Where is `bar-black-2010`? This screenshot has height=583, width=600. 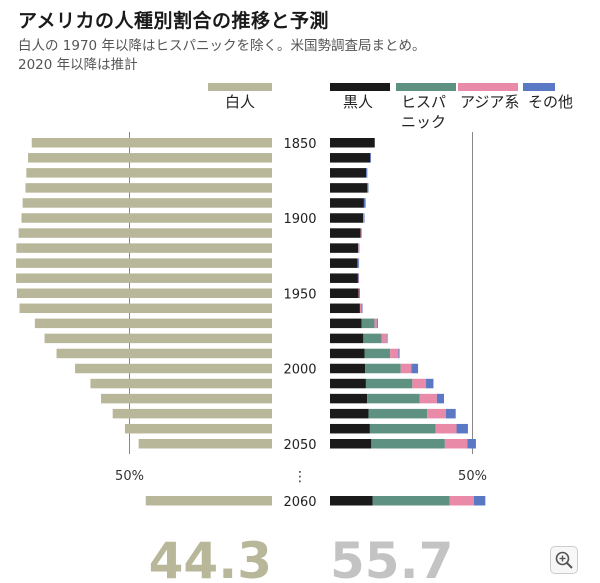 bar-black-2010 is located at coordinates (348, 383).